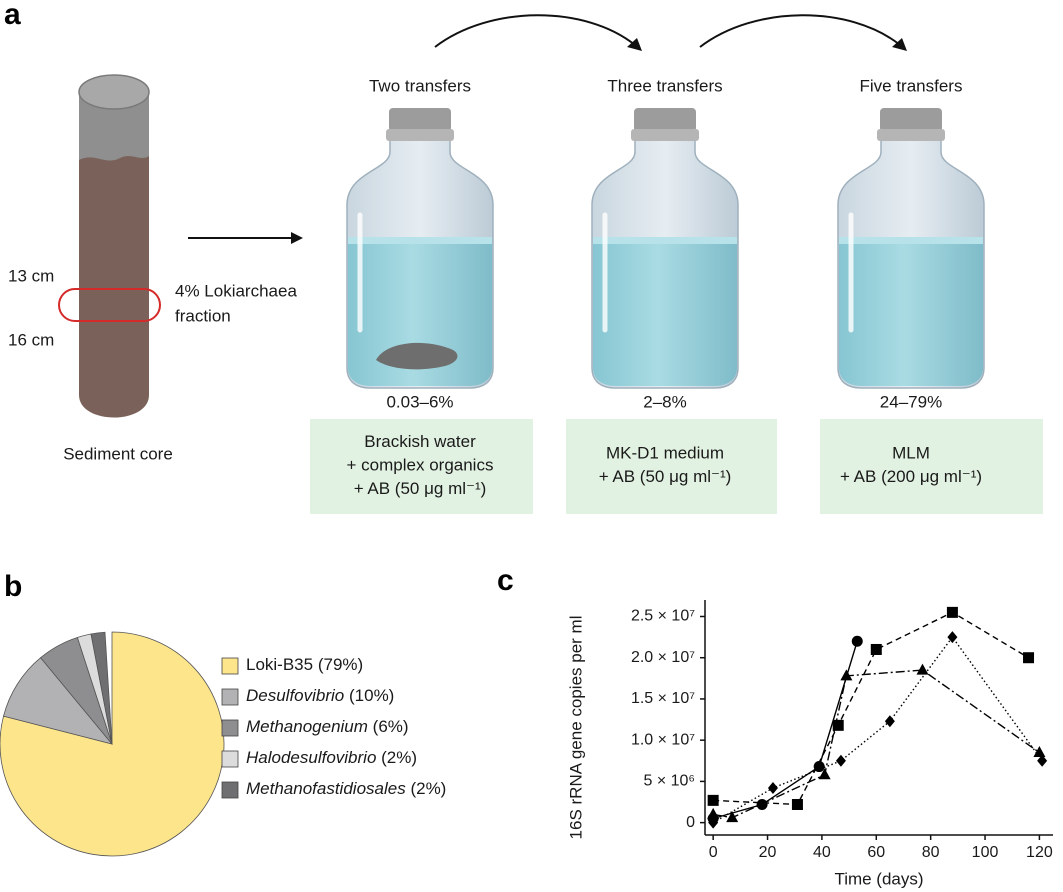  I want to click on legend-name: Methanofastidiosales, so click(326, 788).